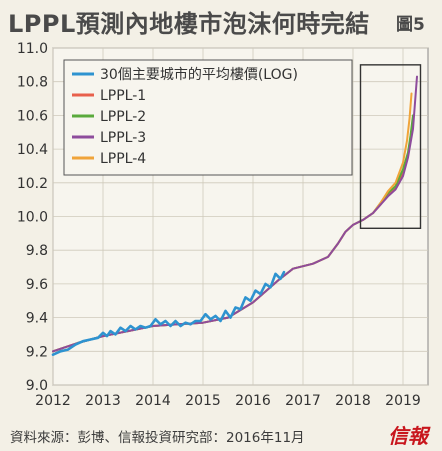 This screenshot has width=442, height=451. Describe the element at coordinates (32, 218) in the screenshot. I see `y-tick-label: 10.0` at that location.